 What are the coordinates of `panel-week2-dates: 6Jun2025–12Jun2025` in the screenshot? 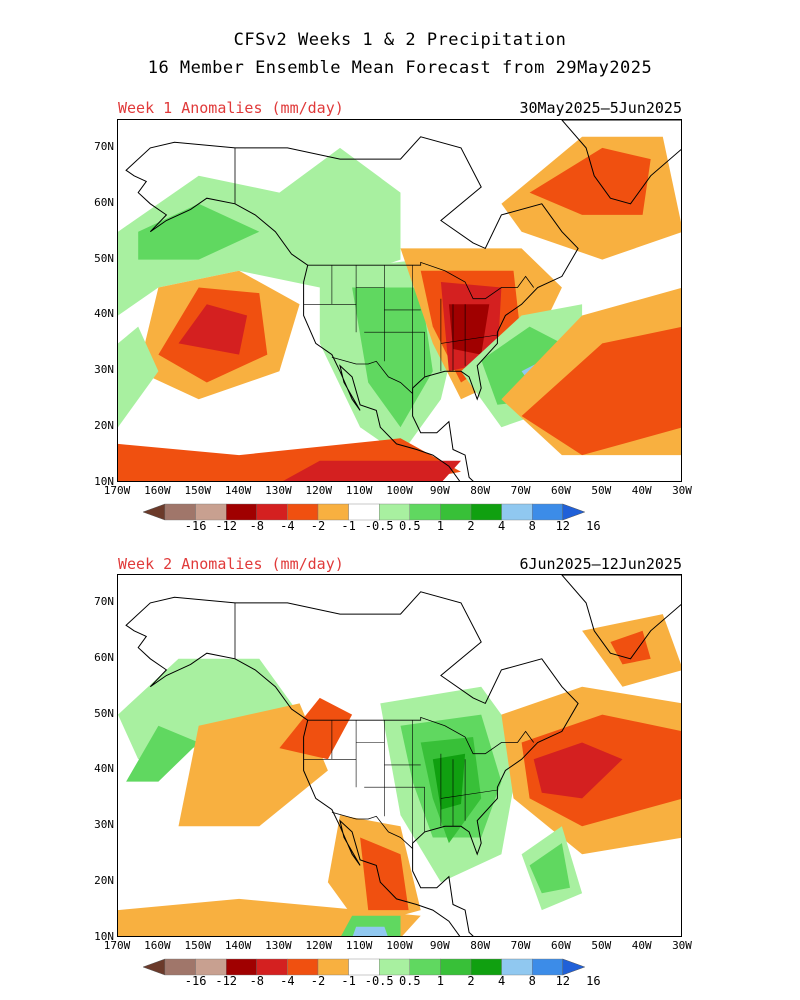 It's located at (600, 564).